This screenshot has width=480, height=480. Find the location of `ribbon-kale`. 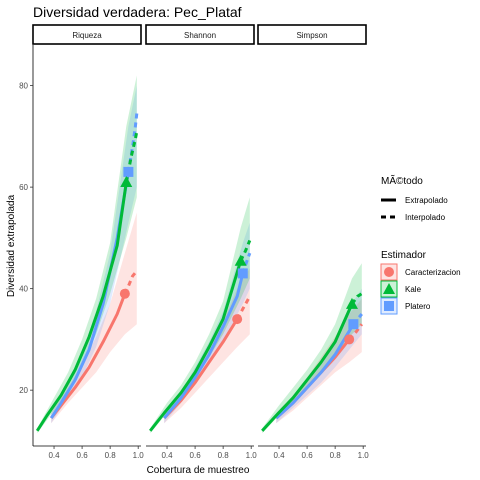

ribbon-kale is located at coordinates (312, 348).